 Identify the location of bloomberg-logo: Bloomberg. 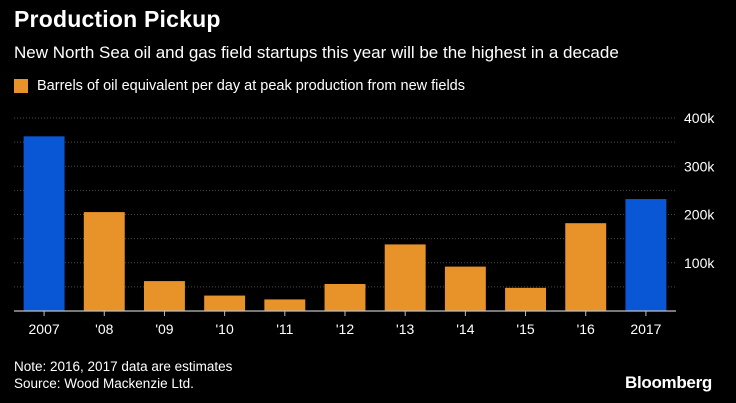
(668, 382).